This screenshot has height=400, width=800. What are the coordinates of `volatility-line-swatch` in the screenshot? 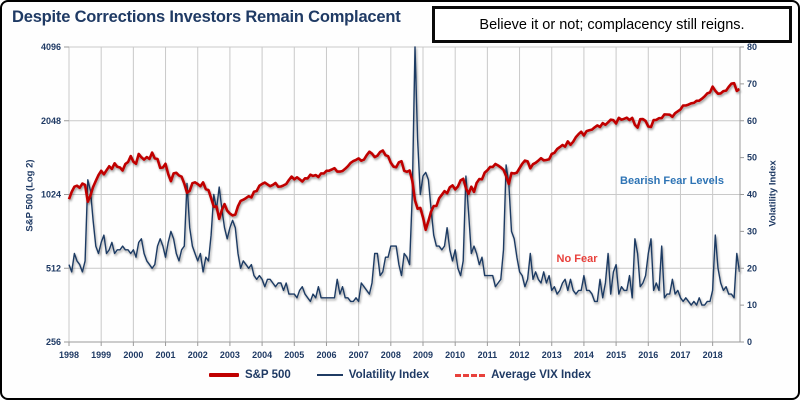 It's located at (329, 375).